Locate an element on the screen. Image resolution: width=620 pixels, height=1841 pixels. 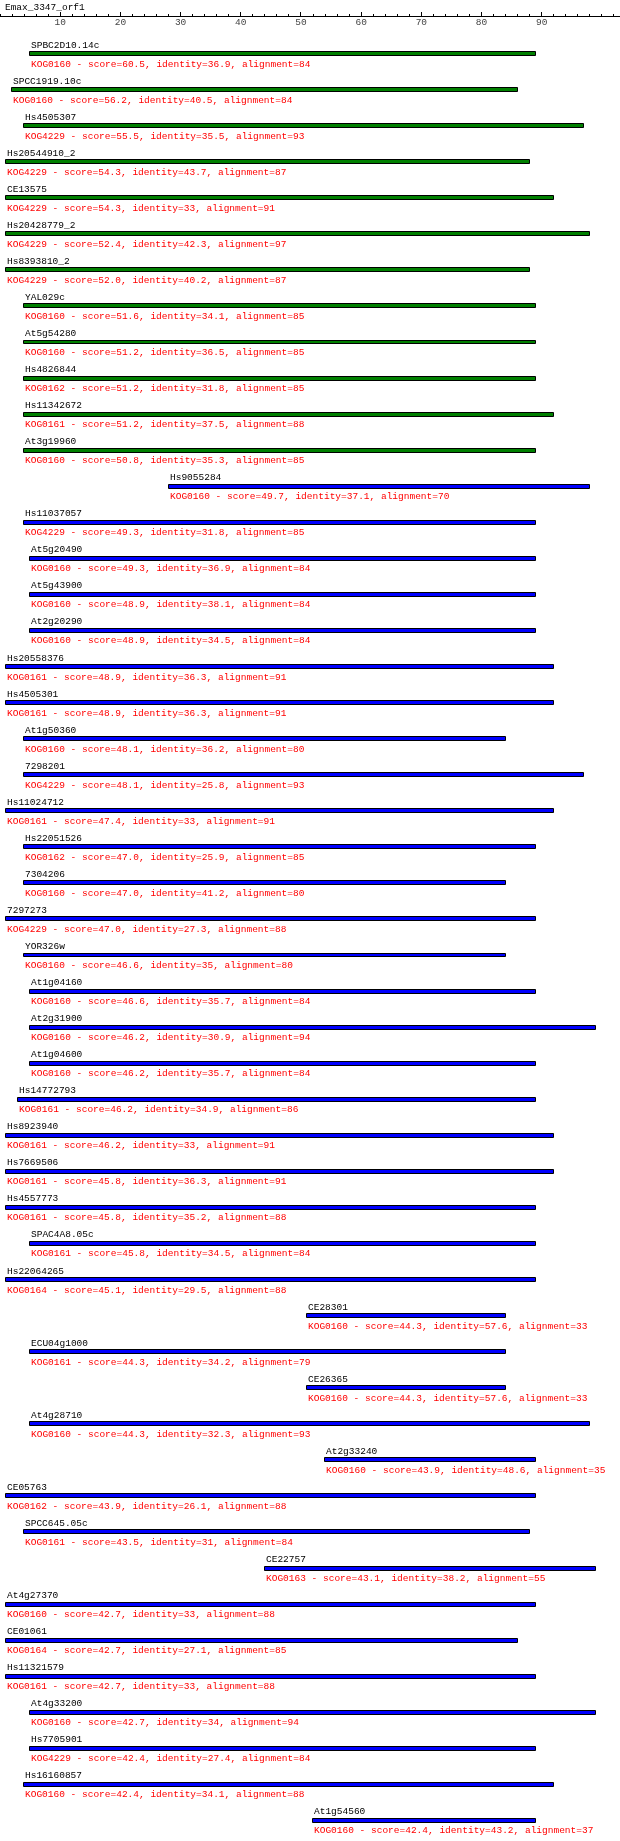
y-tick-label: 7298201 is located at coordinates (45, 766).